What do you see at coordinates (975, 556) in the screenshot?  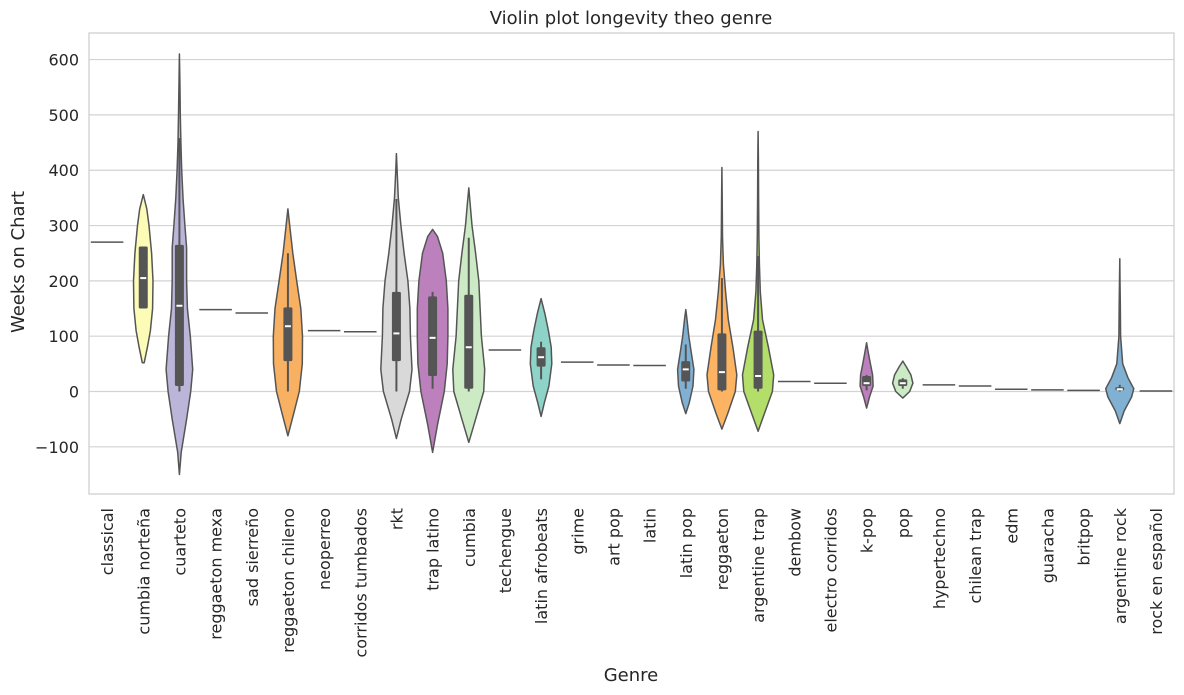 I see `x-tick-label: chilean trap` at bounding box center [975, 556].